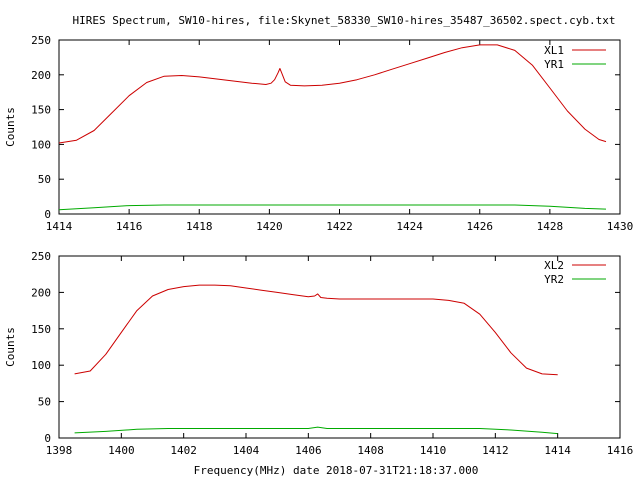 The height and width of the screenshot is (480, 640). Describe the element at coordinates (121, 450) in the screenshot. I see `x-tick-label: 1400` at that location.